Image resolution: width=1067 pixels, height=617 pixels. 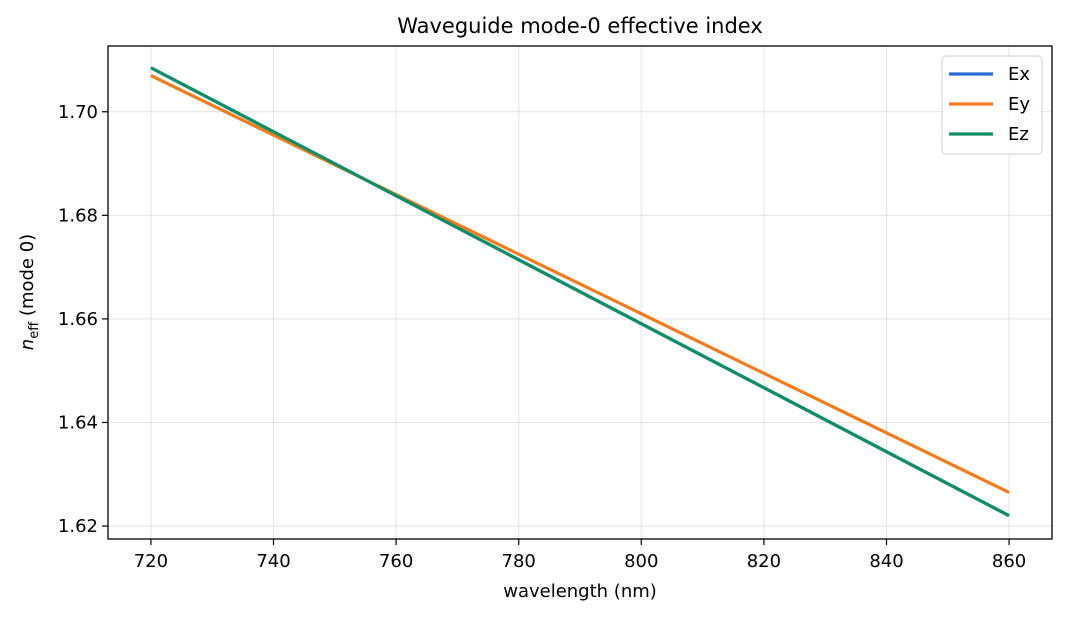 I want to click on x-axis-label: wavelength (nm), so click(x=580, y=591).